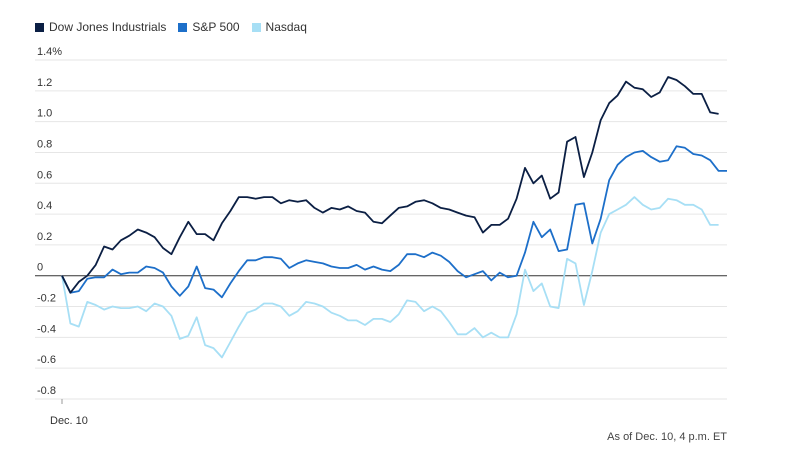 This screenshot has width=799, height=469. Describe the element at coordinates (256, 27) in the screenshot. I see `legend-swatch-nasdaq` at that location.